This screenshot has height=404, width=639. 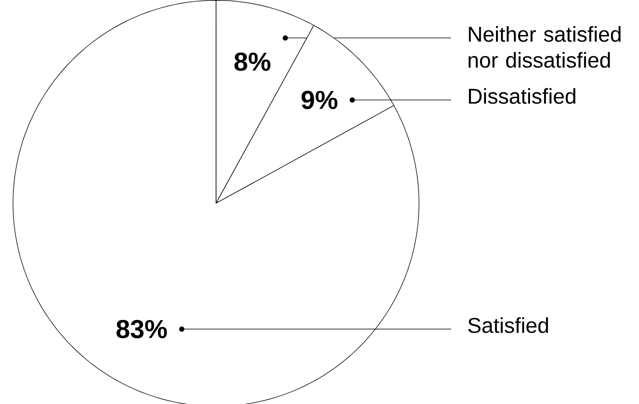 I want to click on slice-label: Dissatisfied, so click(x=522, y=96).